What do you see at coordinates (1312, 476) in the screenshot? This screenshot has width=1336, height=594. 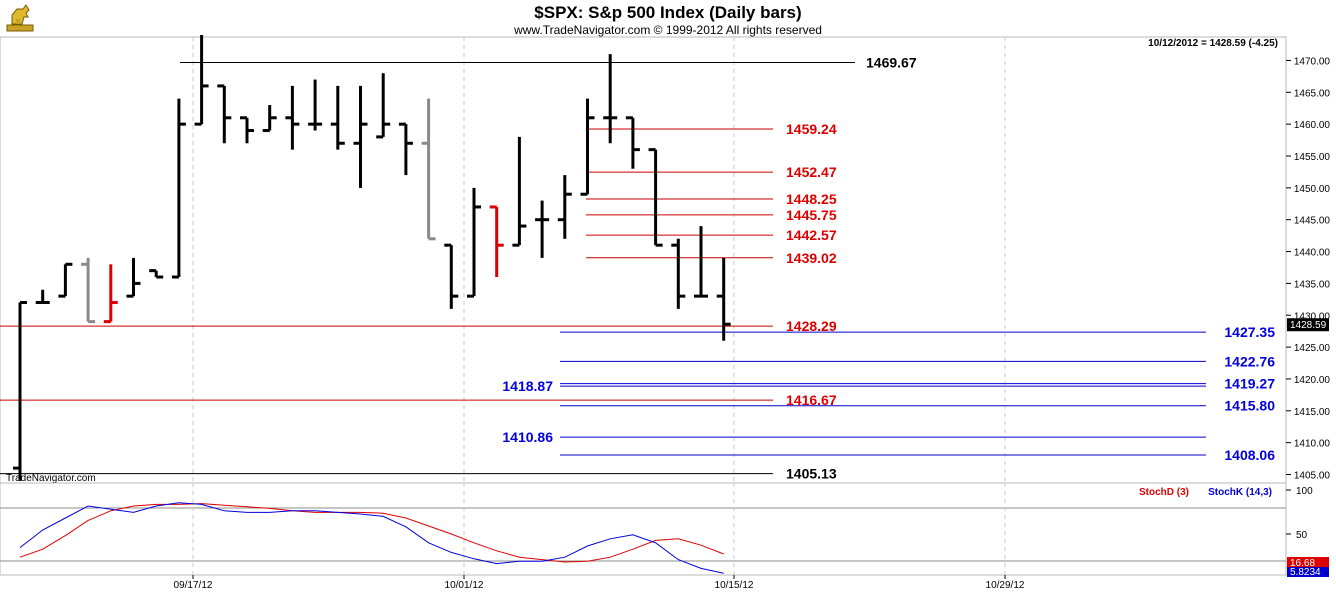 I see `price-ytick-label: 1405.00` at bounding box center [1312, 476].